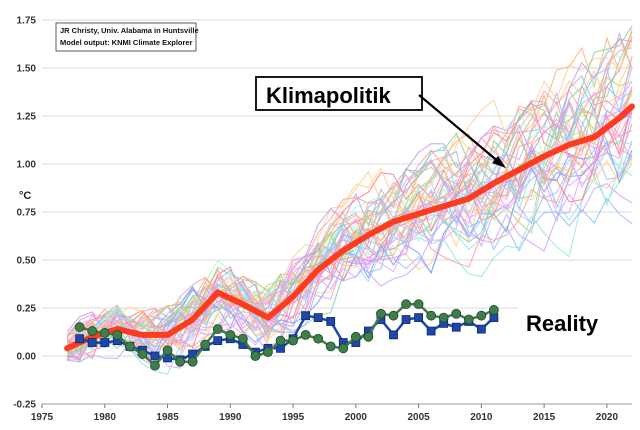 The height and width of the screenshot is (430, 640). I want to click on observation-series, so click(286, 335).